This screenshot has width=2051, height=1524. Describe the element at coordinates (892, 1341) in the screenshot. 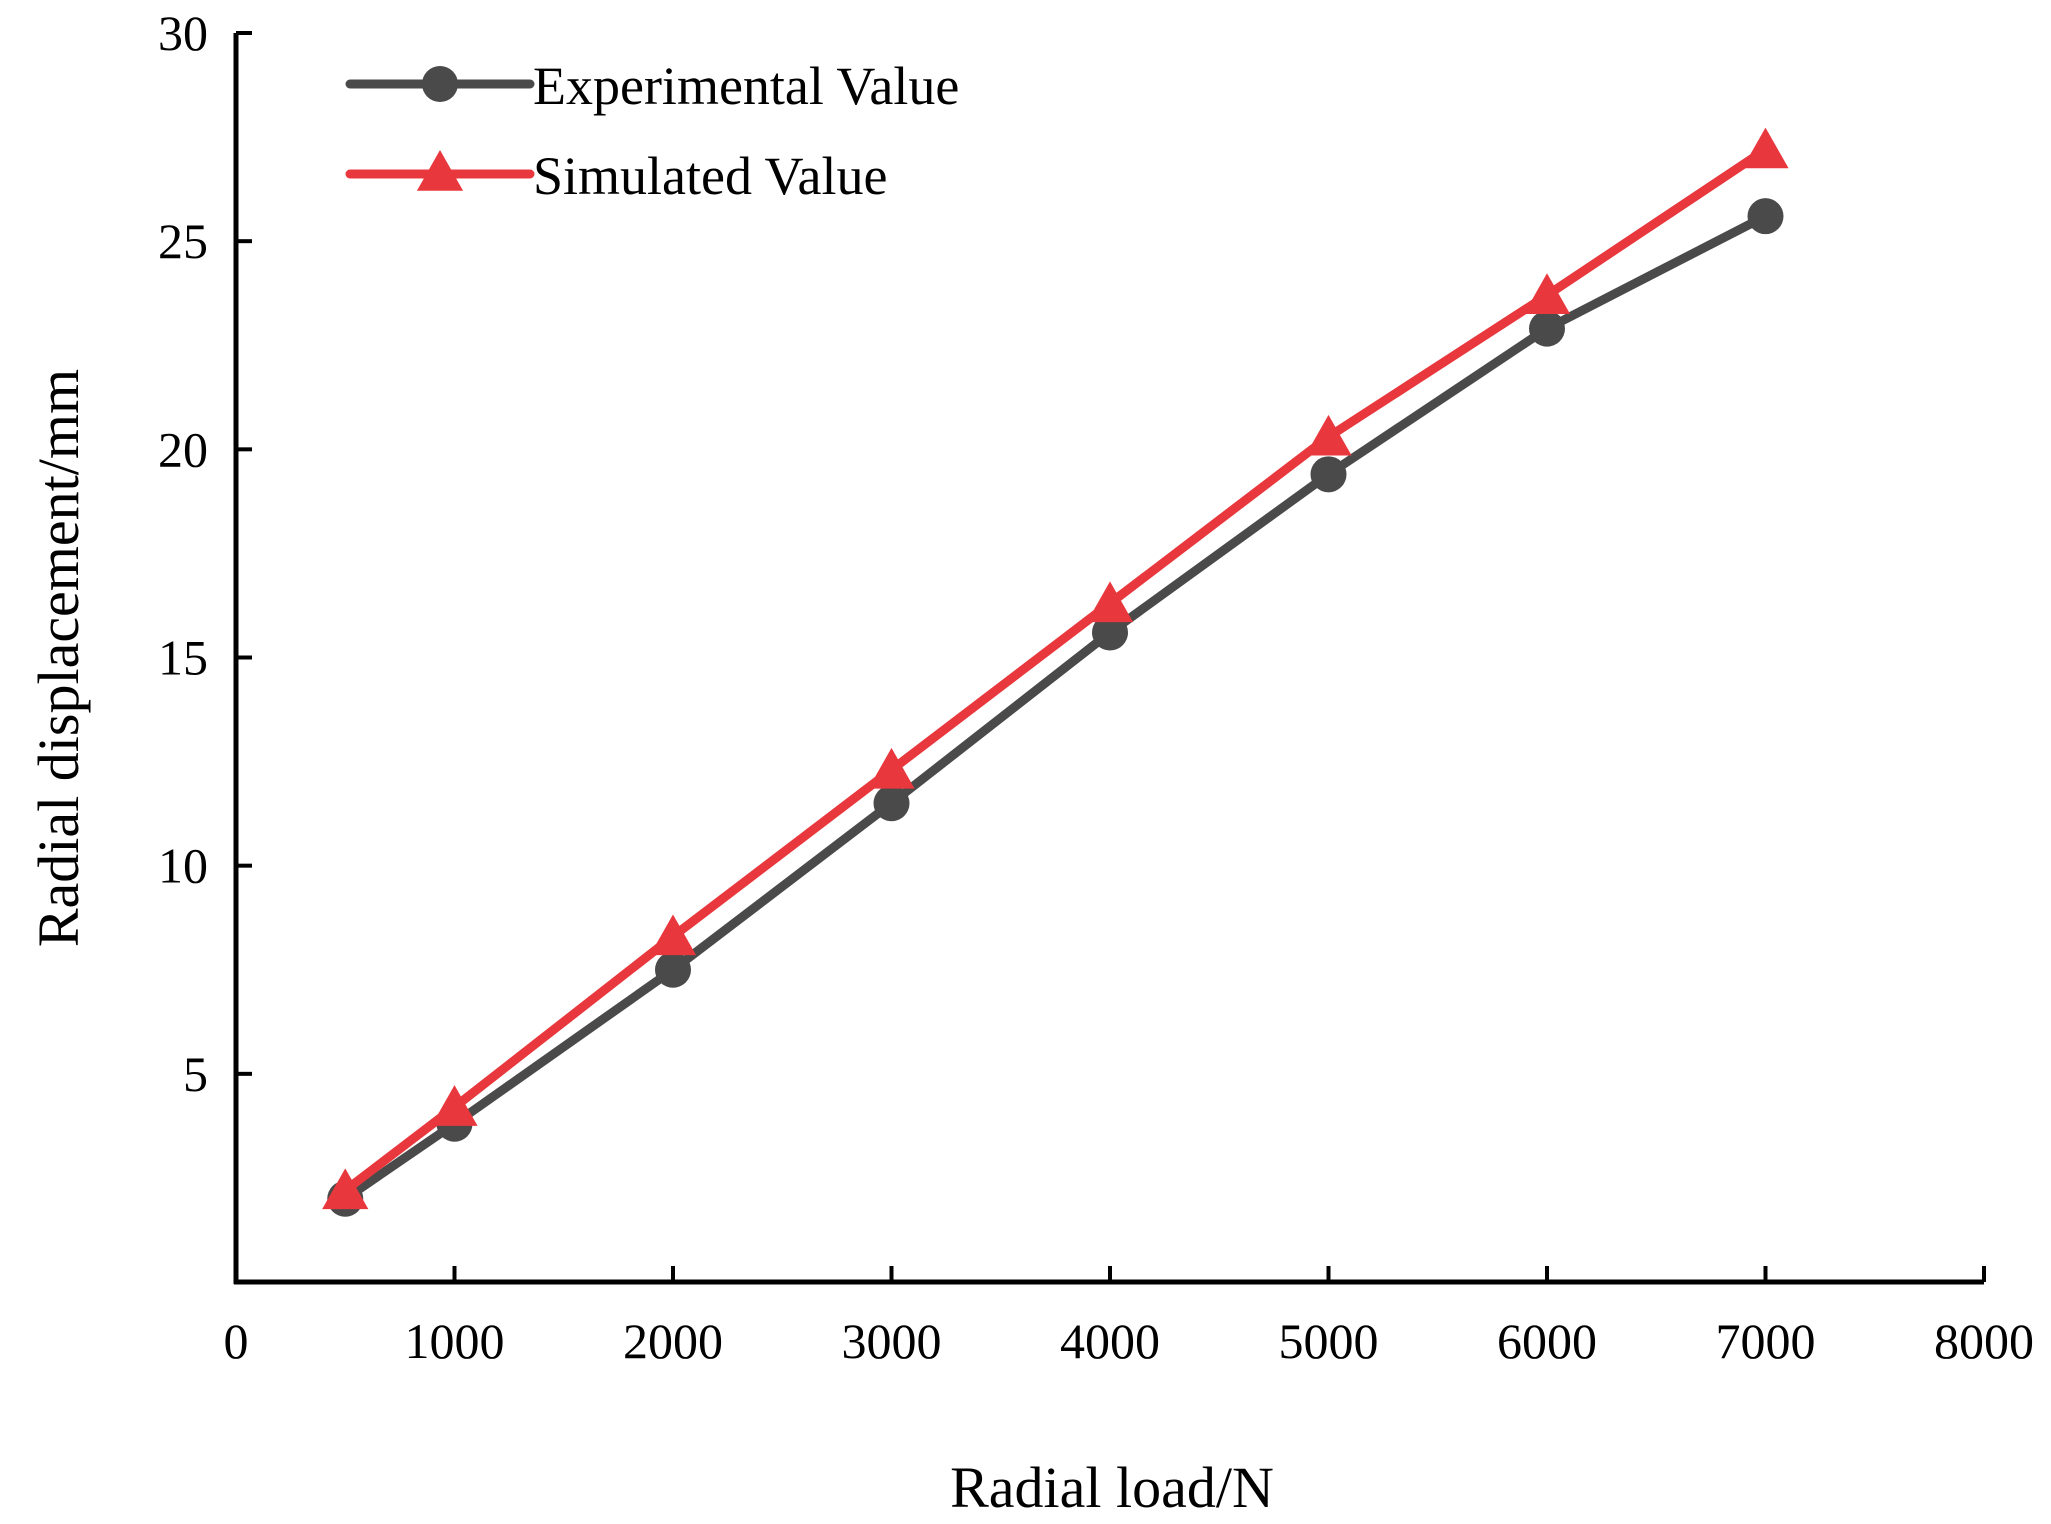

I see `x-tick-label: 3000` at that location.